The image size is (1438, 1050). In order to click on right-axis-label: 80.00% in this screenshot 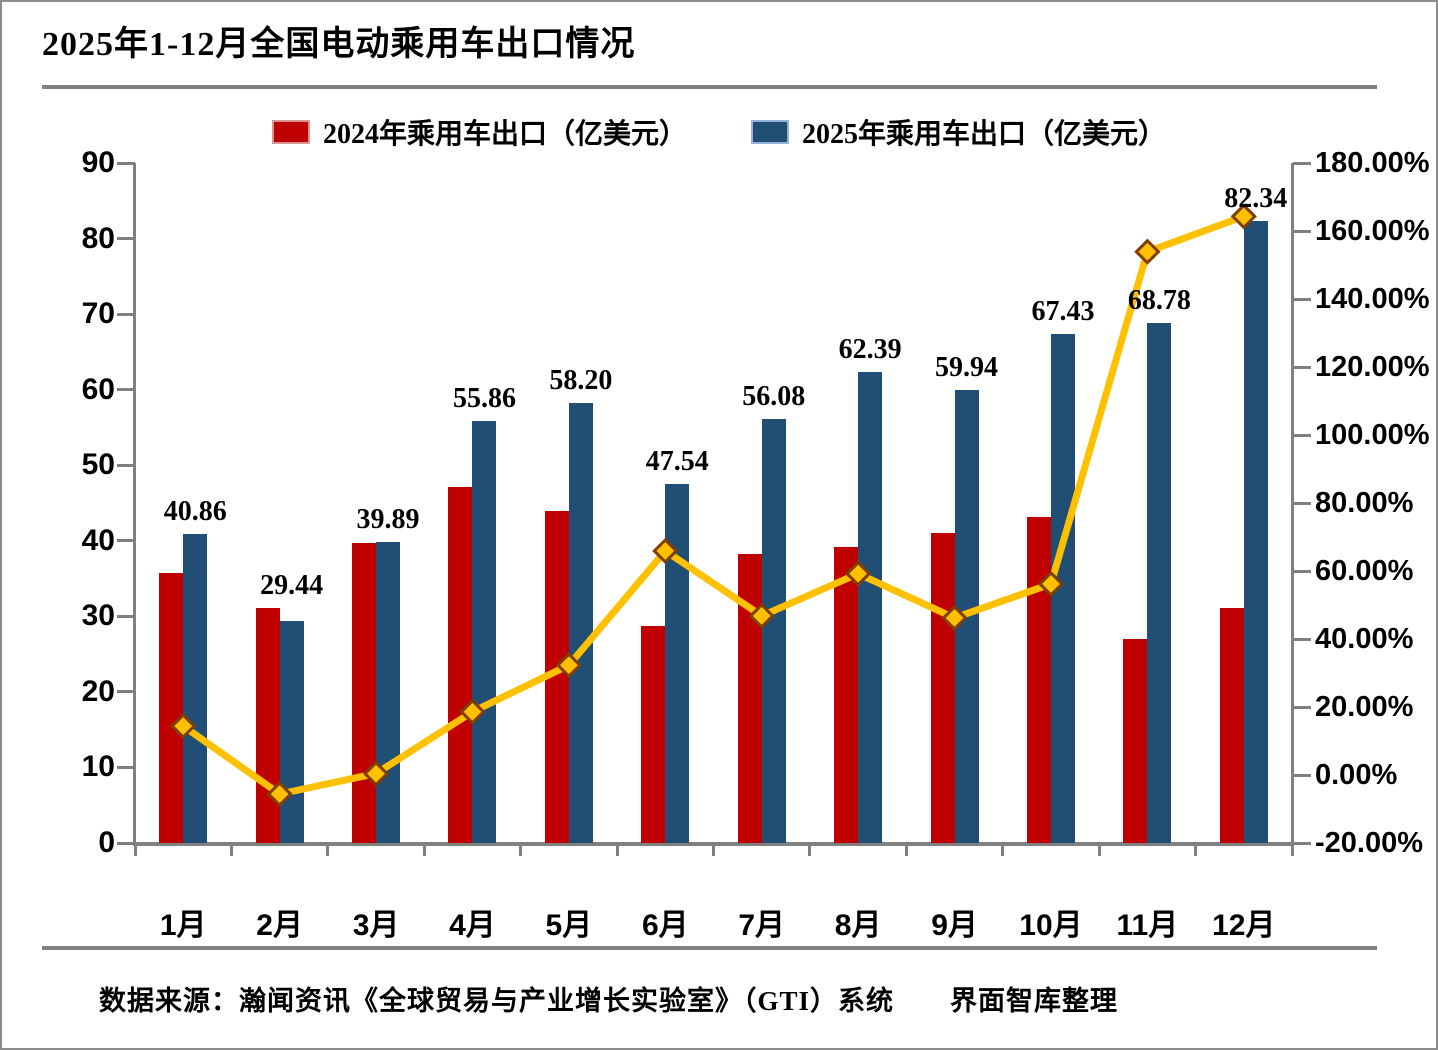, I will do `click(1364, 503)`.